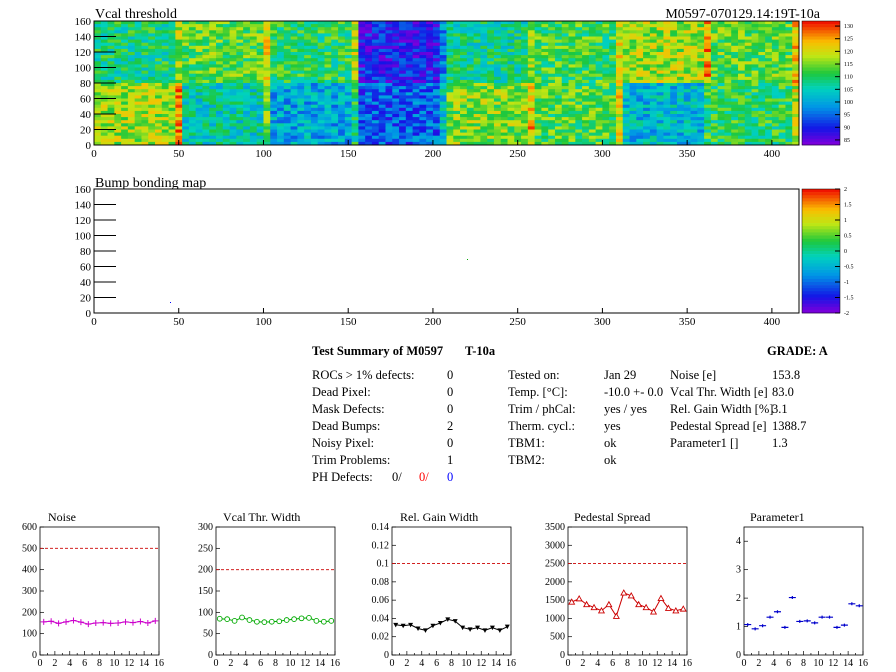  I want to click on x-tick-label: 6, so click(84, 663).